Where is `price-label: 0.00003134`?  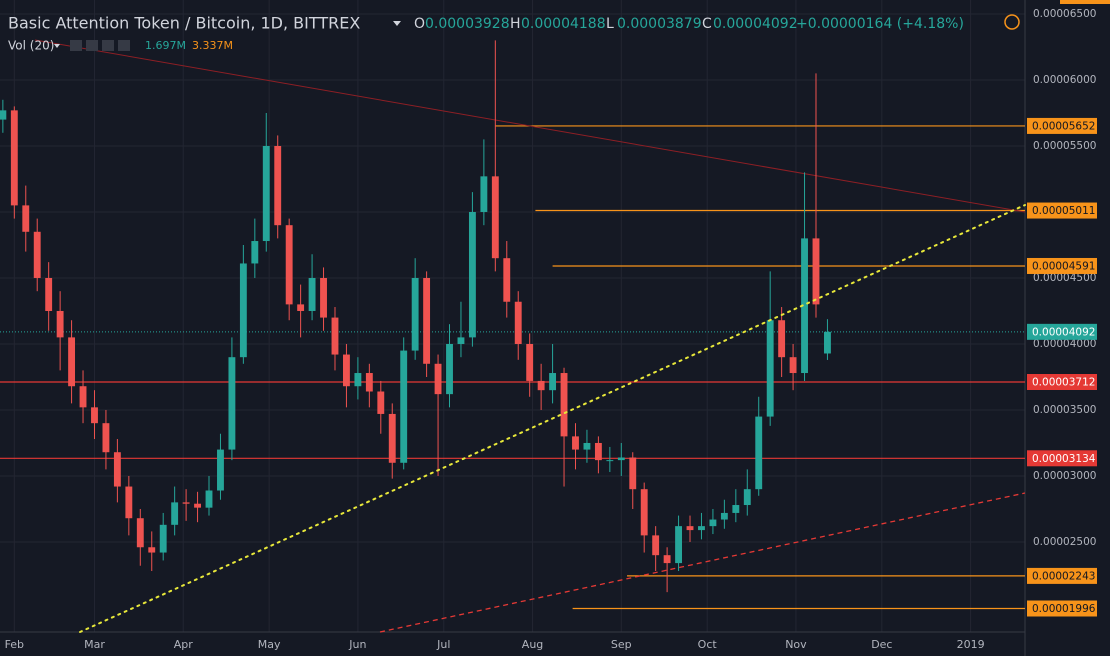
price-label: 0.00003134 is located at coordinates (1064, 459).